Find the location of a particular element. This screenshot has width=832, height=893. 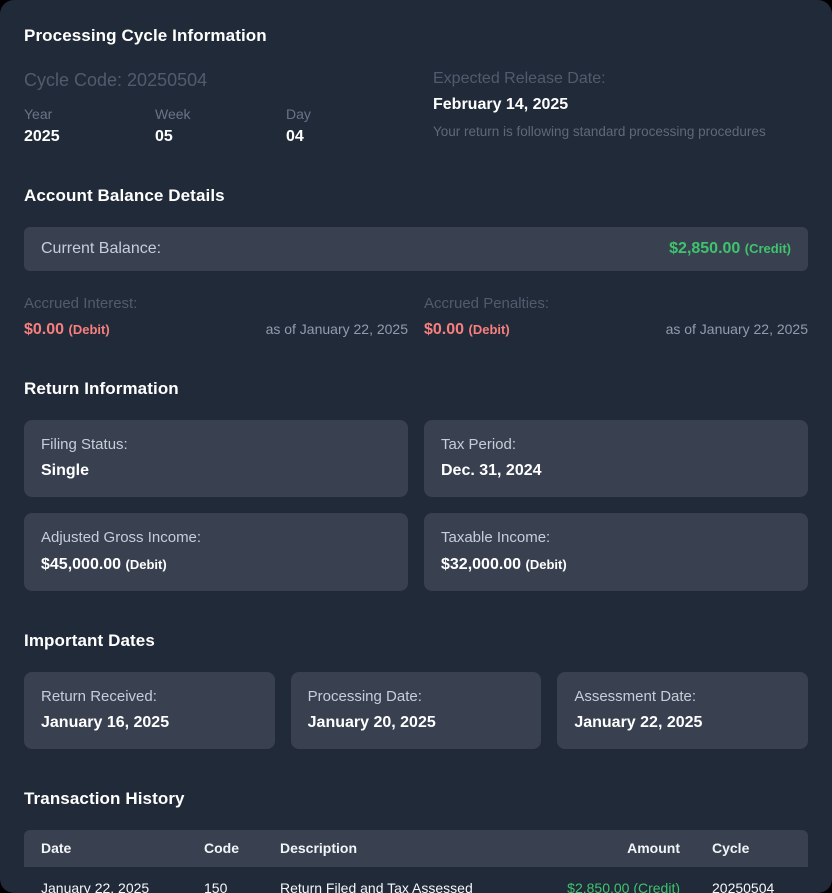

processing-date-label: Processing Date: is located at coordinates (364, 696).